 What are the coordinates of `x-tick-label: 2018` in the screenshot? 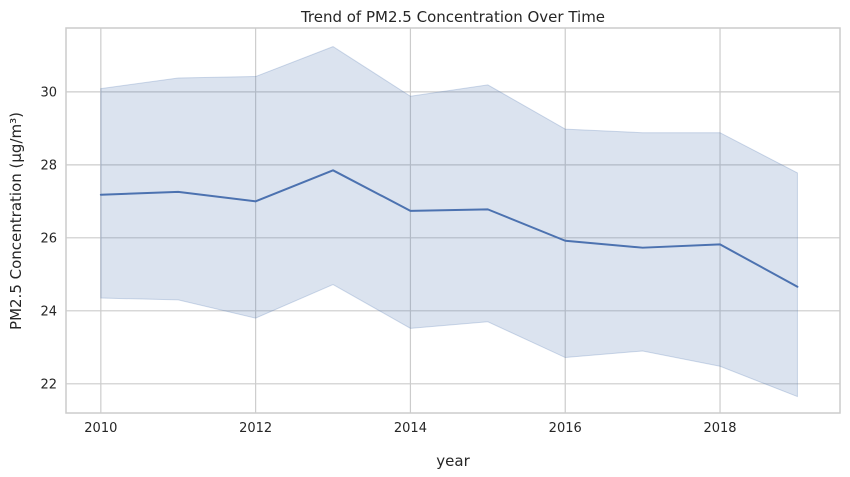 It's located at (719, 428).